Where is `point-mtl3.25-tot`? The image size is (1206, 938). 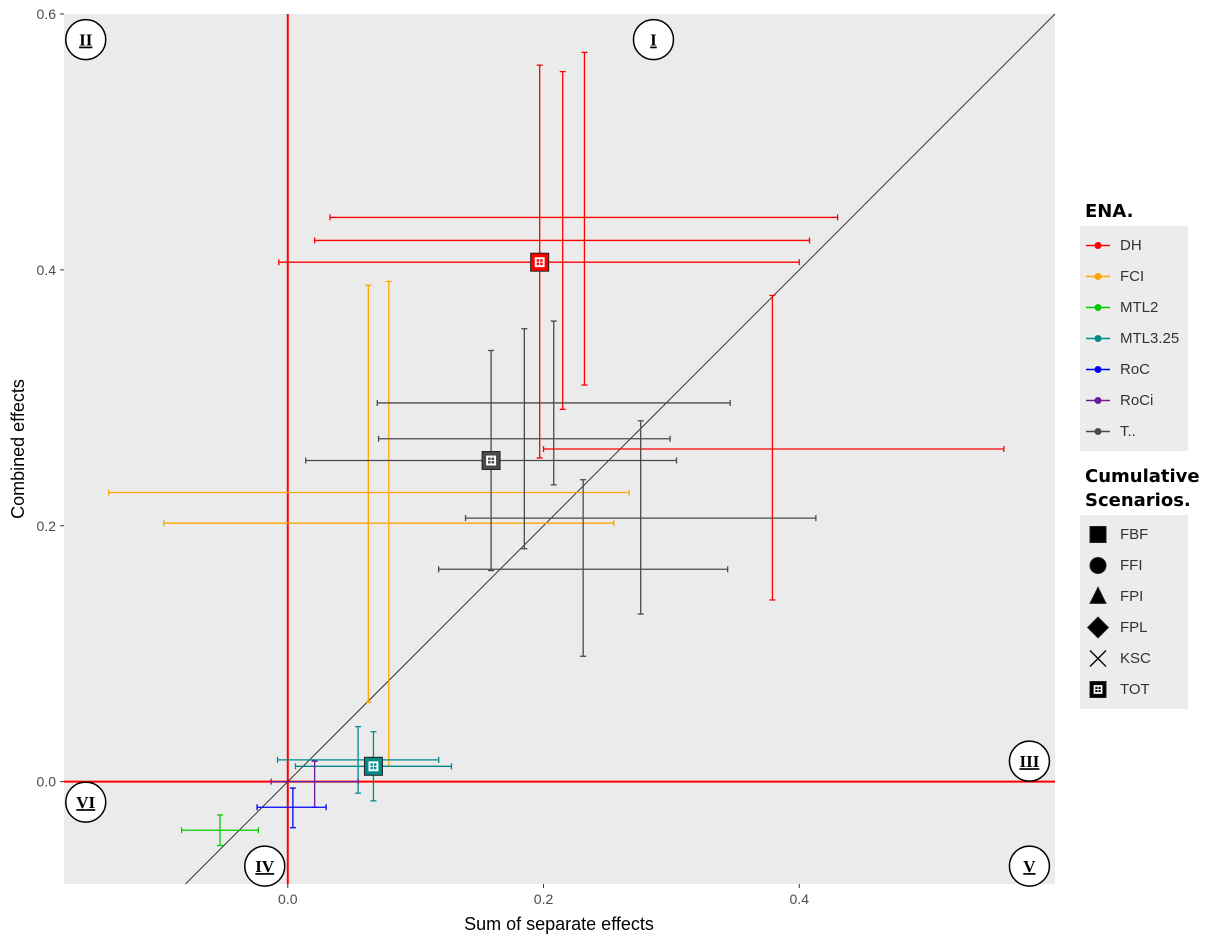 point-mtl3.25-tot is located at coordinates (373, 766).